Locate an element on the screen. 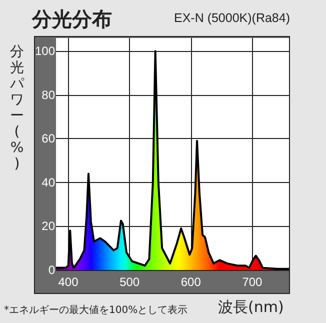  x-tick-label: 600 is located at coordinates (191, 282).